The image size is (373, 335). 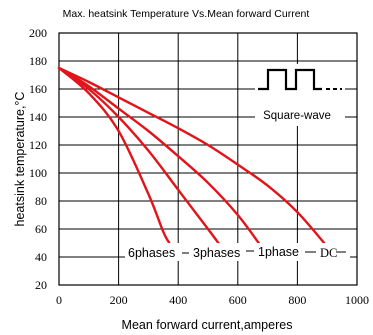 What do you see at coordinates (38, 61) in the screenshot?
I see `y-tick-label: 180` at bounding box center [38, 61].